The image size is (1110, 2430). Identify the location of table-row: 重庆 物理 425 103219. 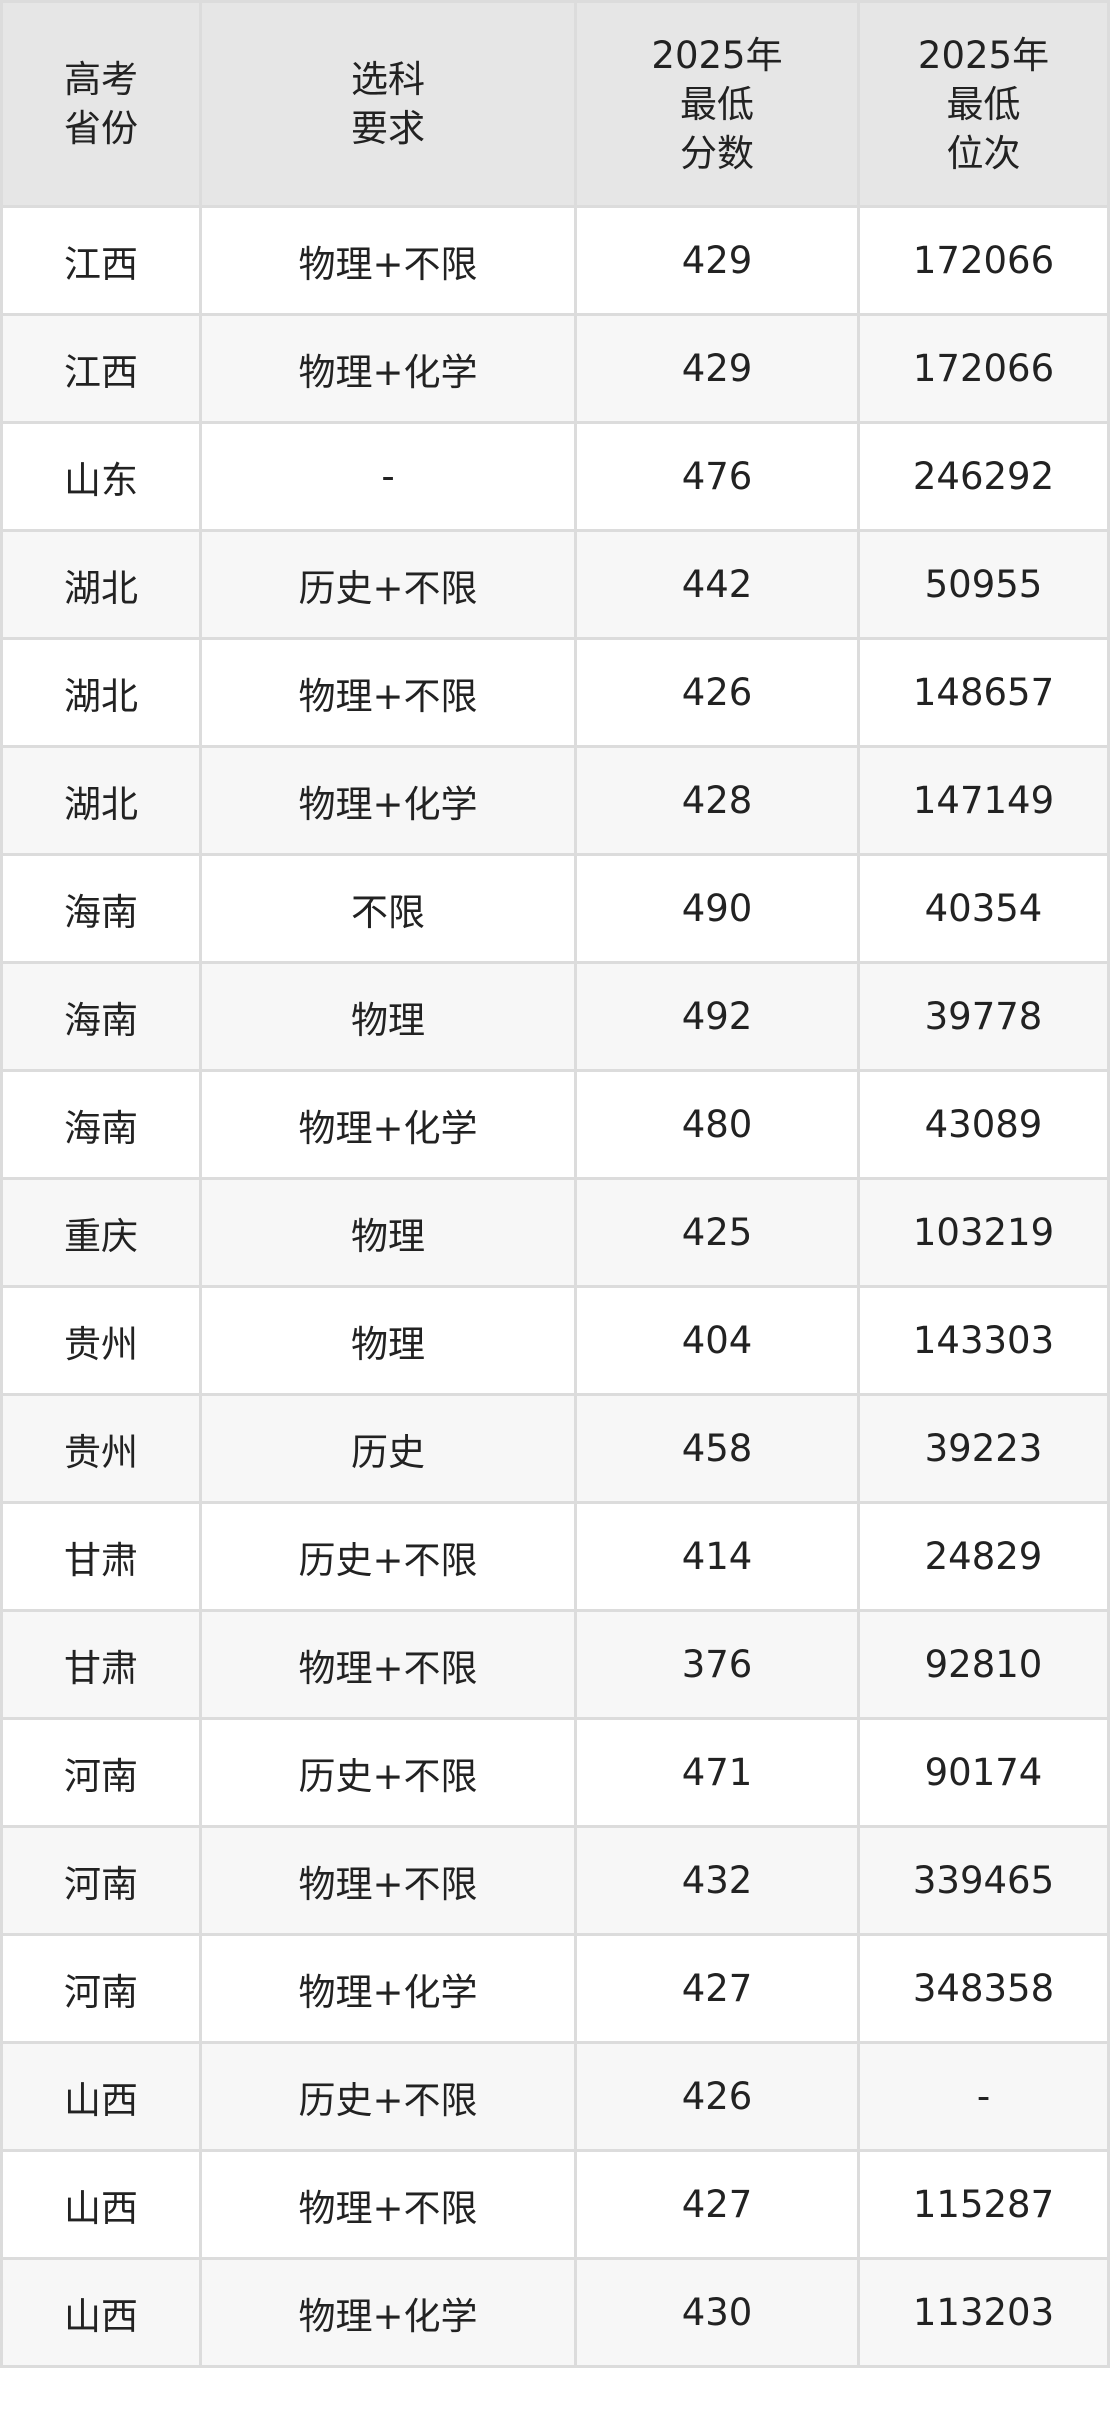
(555, 1232).